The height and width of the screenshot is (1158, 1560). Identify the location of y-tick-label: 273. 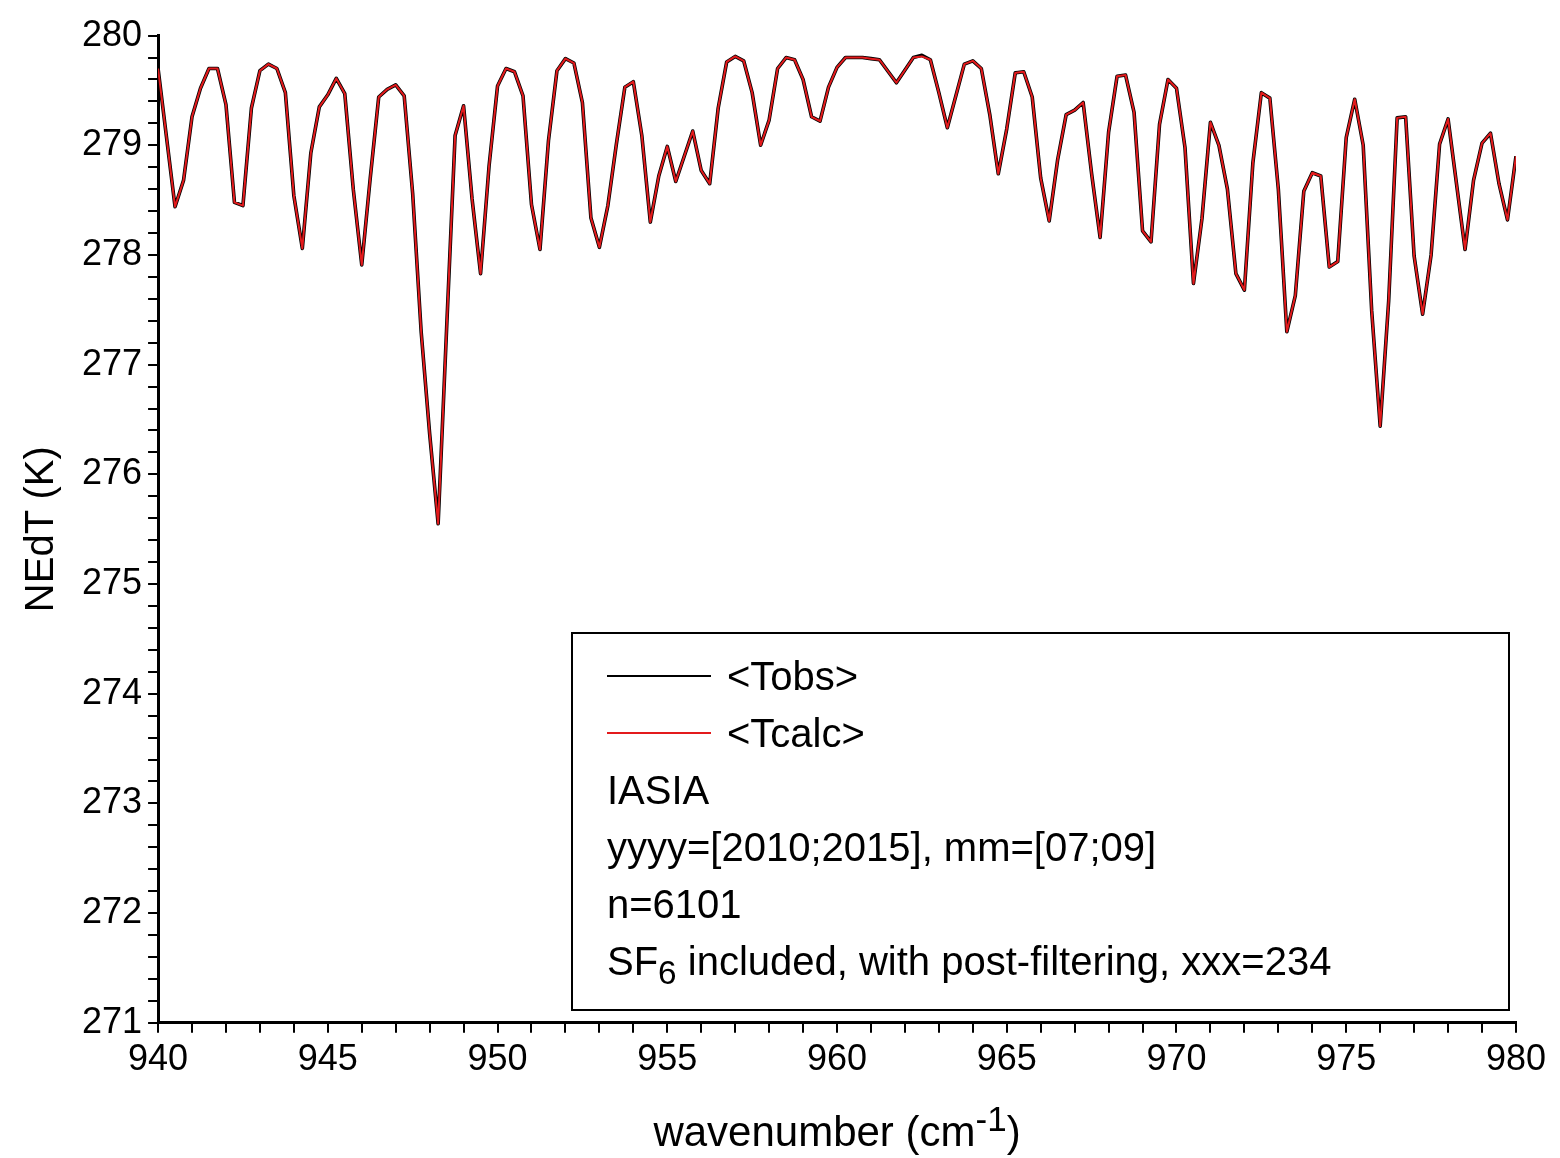
(112, 801).